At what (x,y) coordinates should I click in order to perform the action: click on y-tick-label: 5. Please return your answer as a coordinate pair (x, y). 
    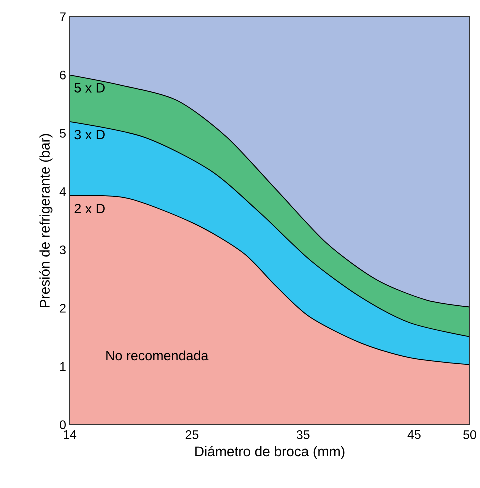
    Looking at the image, I should click on (63, 133).